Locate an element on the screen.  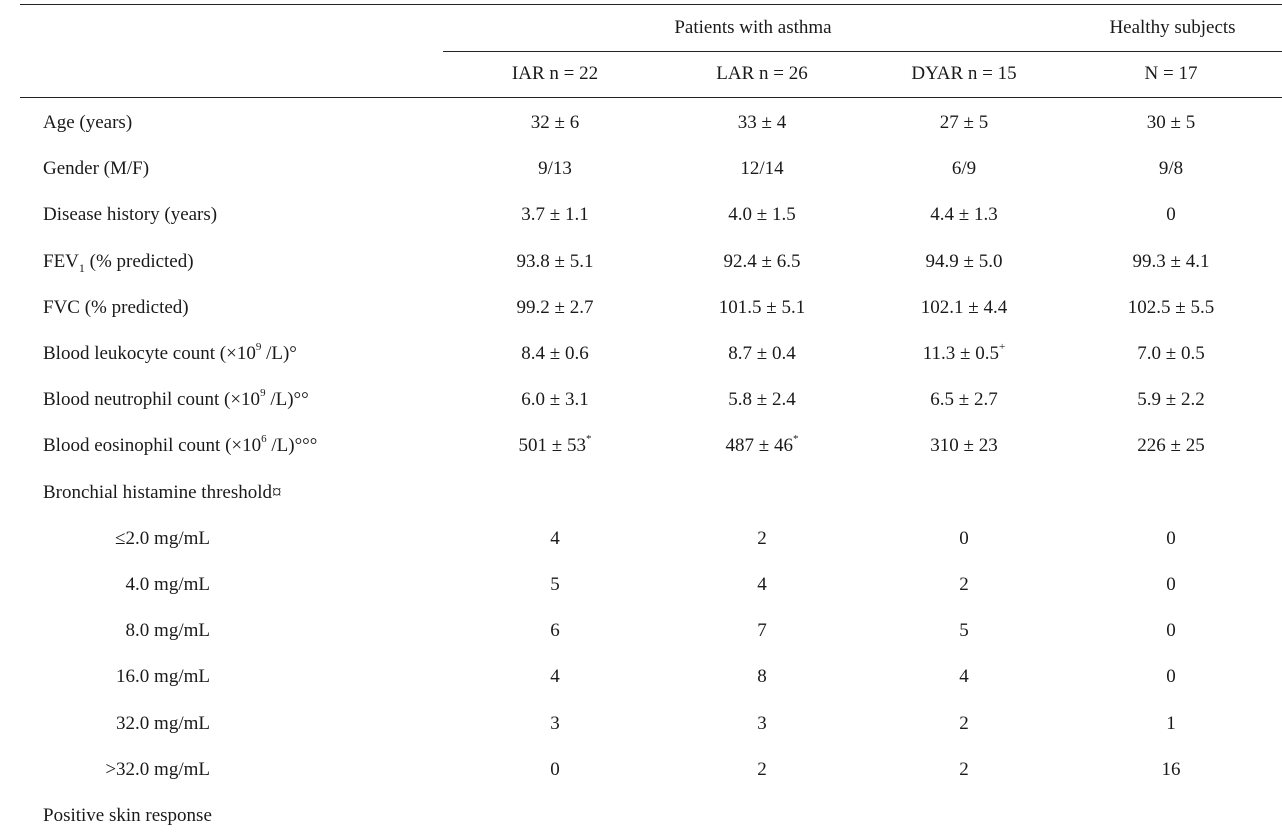
table-cell: 99.3 ± 4.1 is located at coordinates (1171, 261).